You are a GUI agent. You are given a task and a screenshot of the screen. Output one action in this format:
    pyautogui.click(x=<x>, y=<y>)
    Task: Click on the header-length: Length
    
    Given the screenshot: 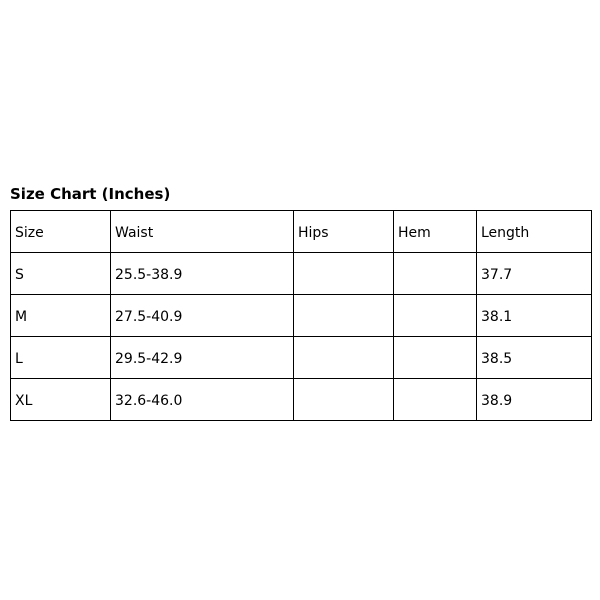 What is the action you would take?
    pyautogui.click(x=534, y=231)
    